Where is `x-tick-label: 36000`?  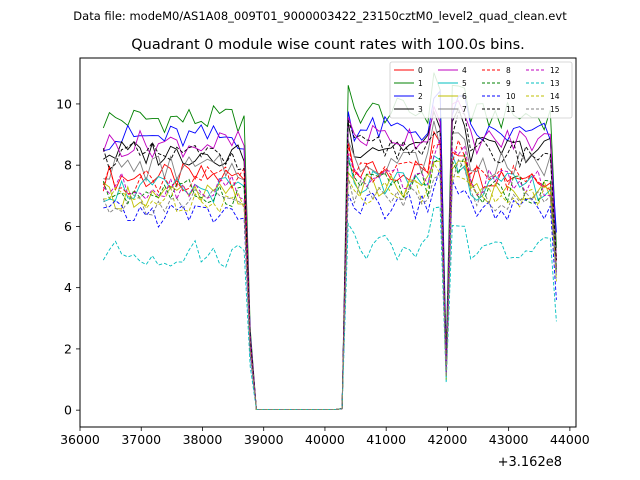 x-tick-label: 36000 is located at coordinates (80, 439).